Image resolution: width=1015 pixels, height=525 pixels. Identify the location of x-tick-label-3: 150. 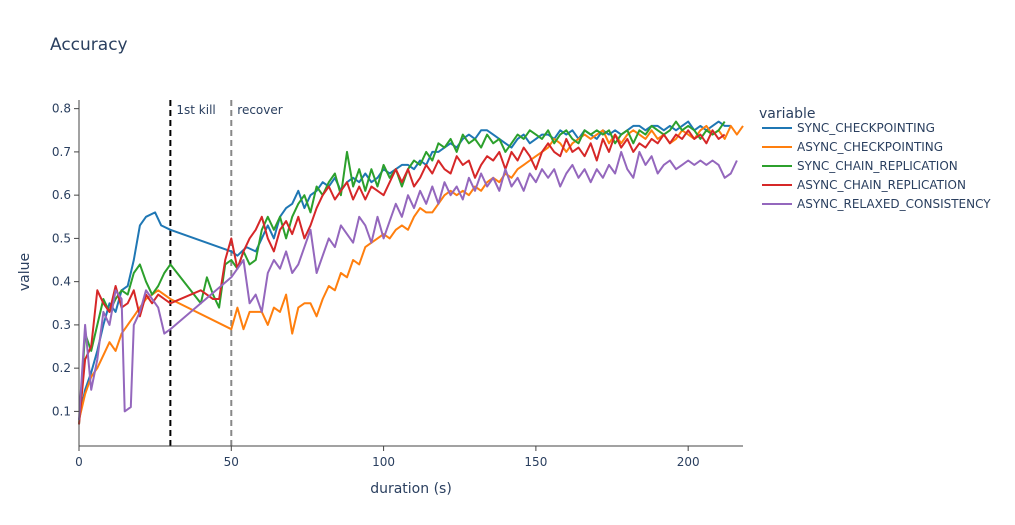
(535, 462).